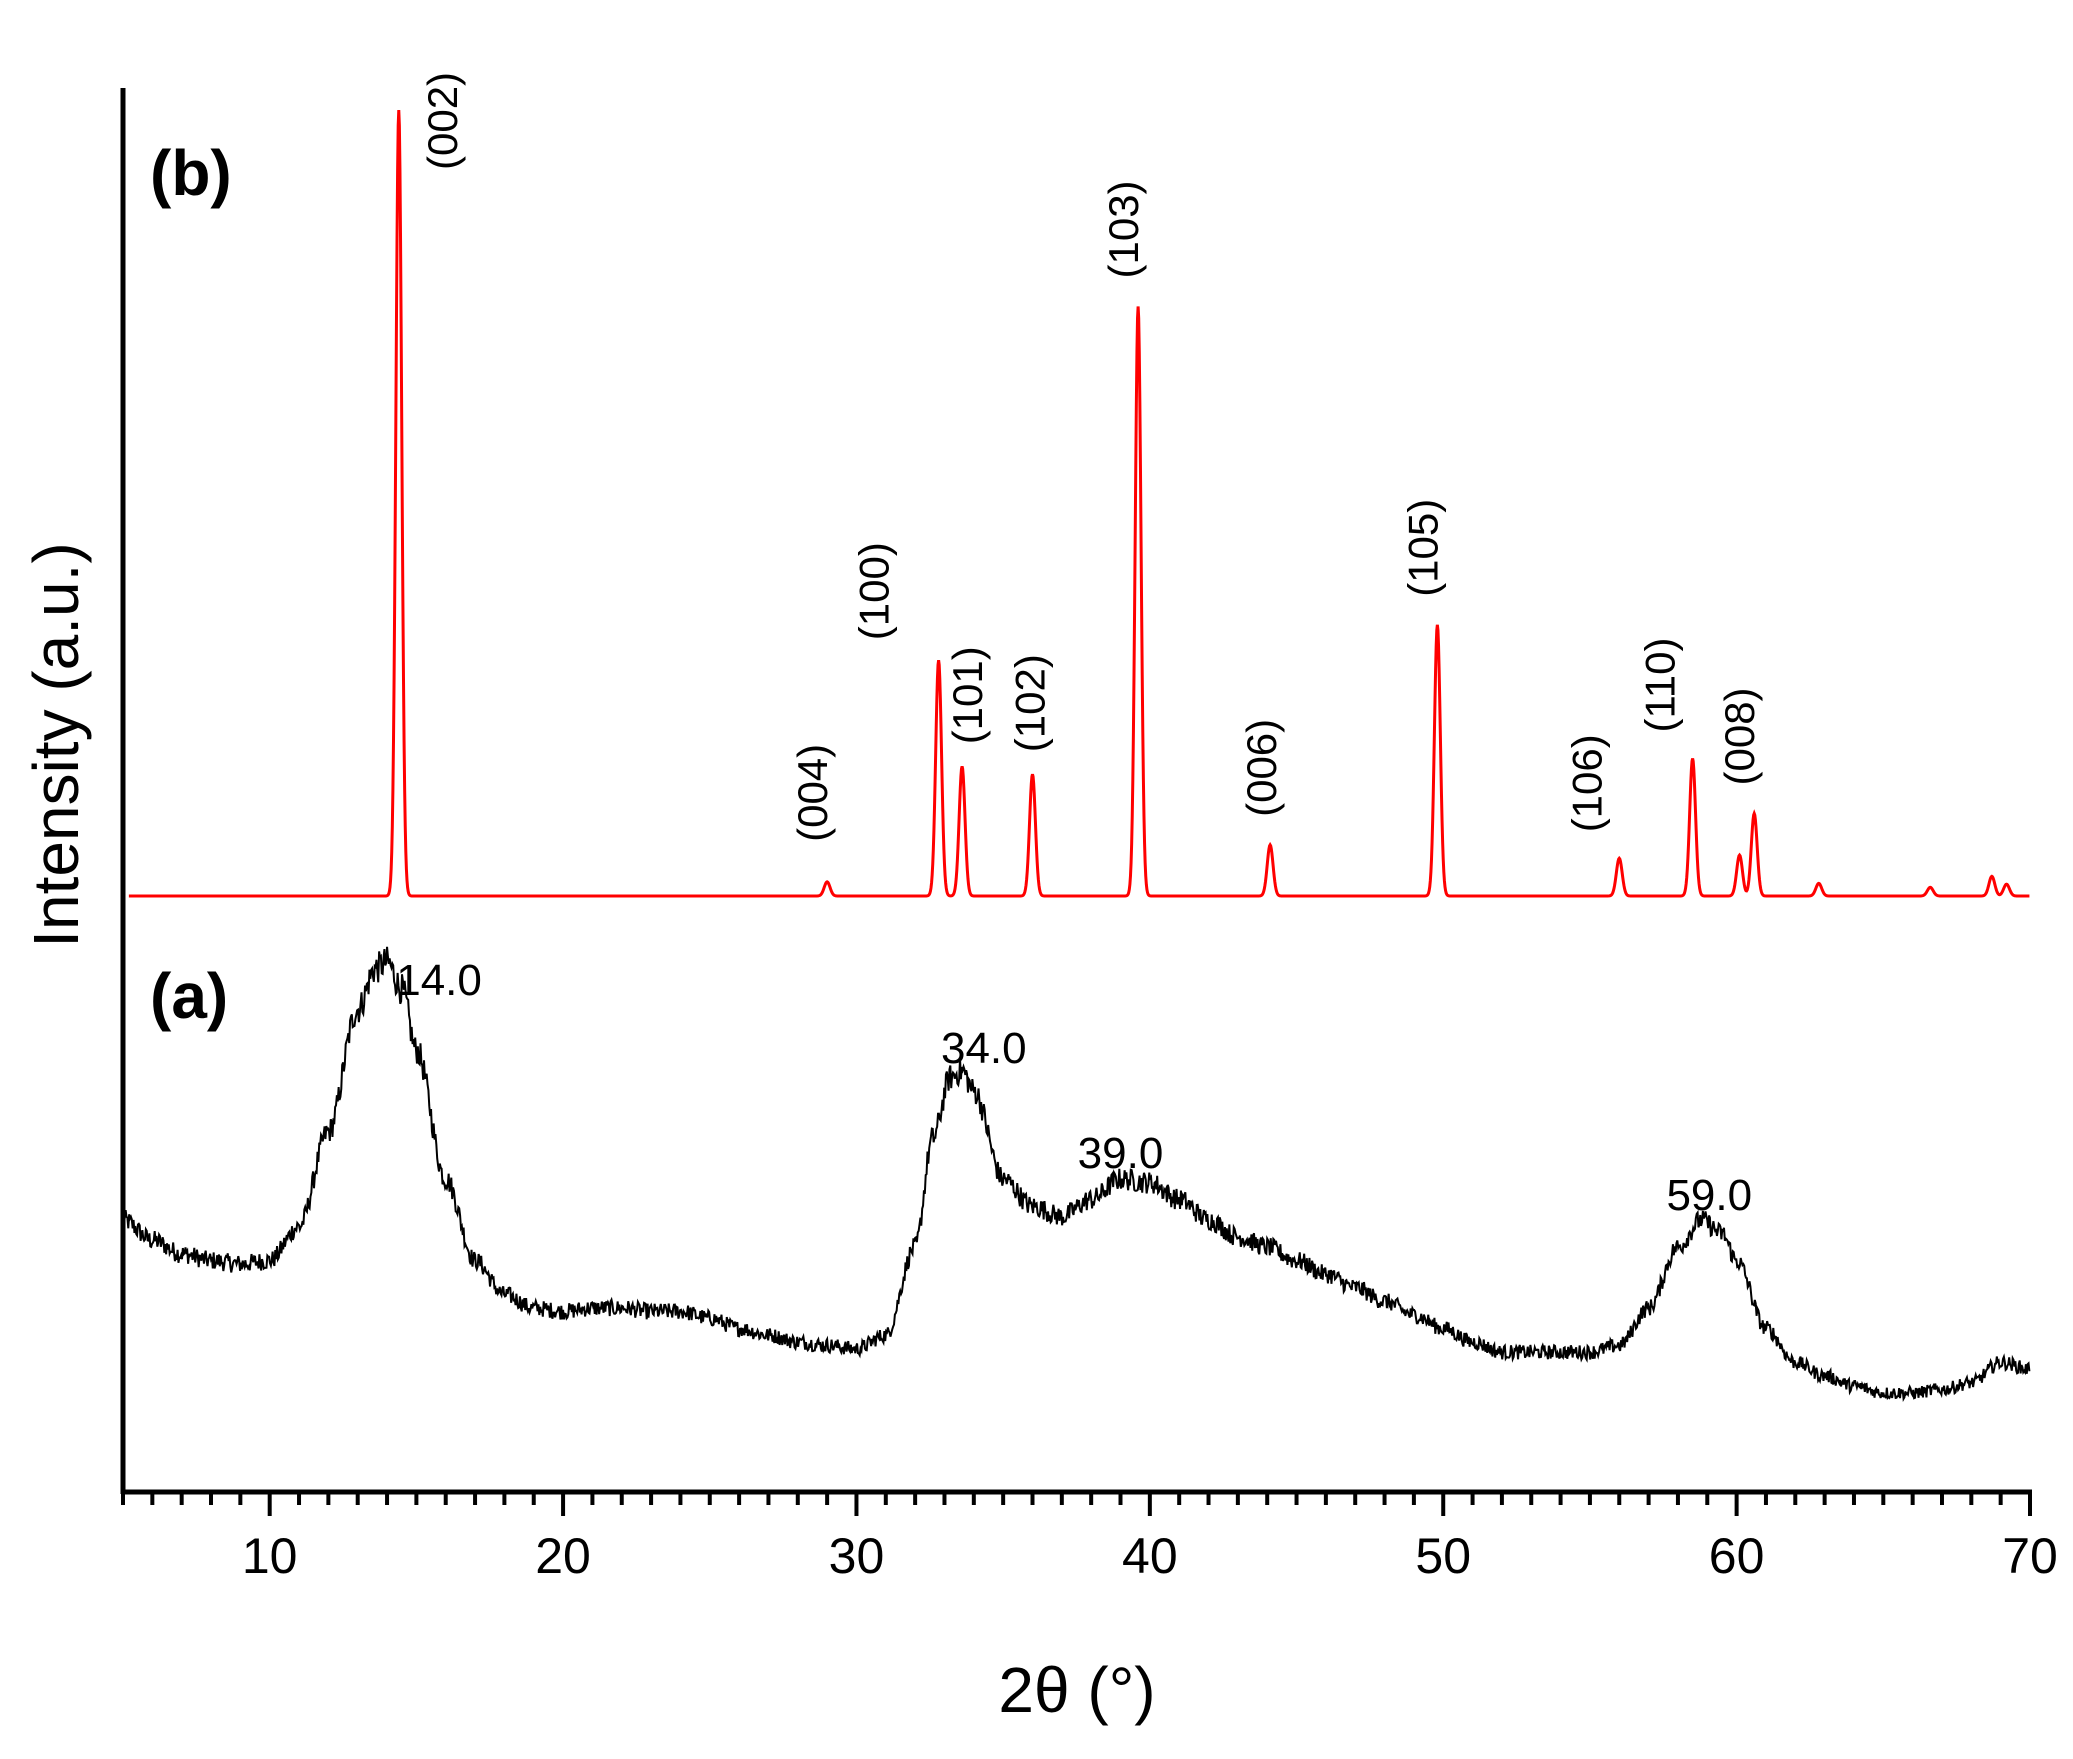 The image size is (2073, 1759). I want to click on hkl-label: (004), so click(812, 793).